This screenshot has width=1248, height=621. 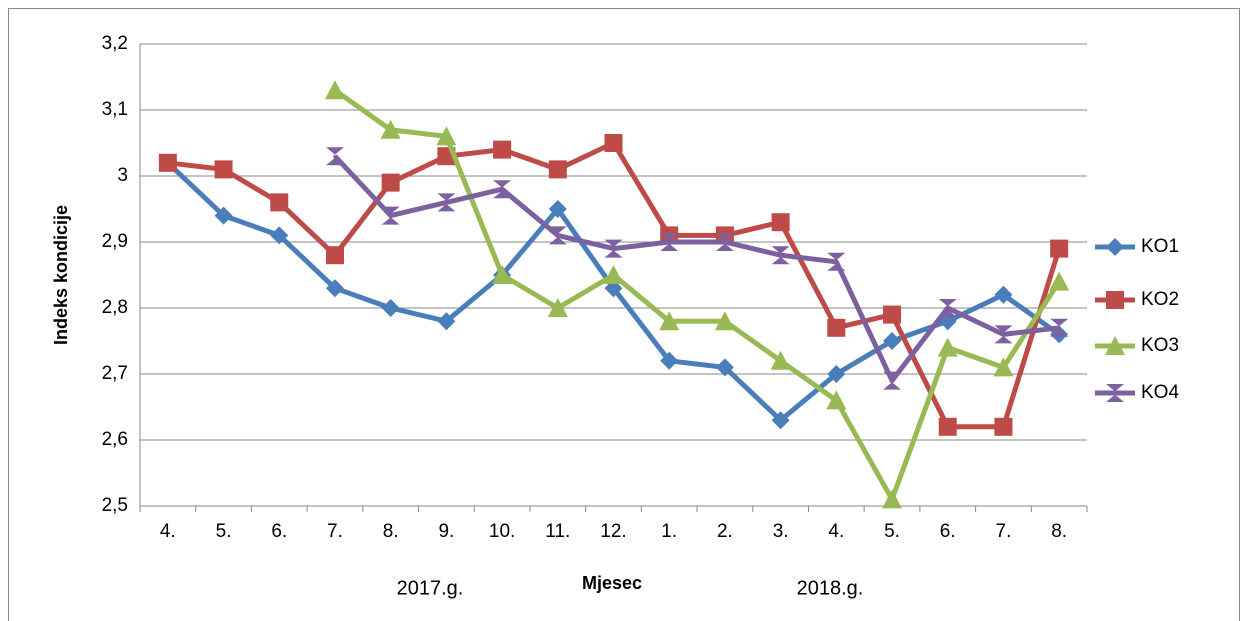 I want to click on x-tick-label: 1., so click(x=669, y=531).